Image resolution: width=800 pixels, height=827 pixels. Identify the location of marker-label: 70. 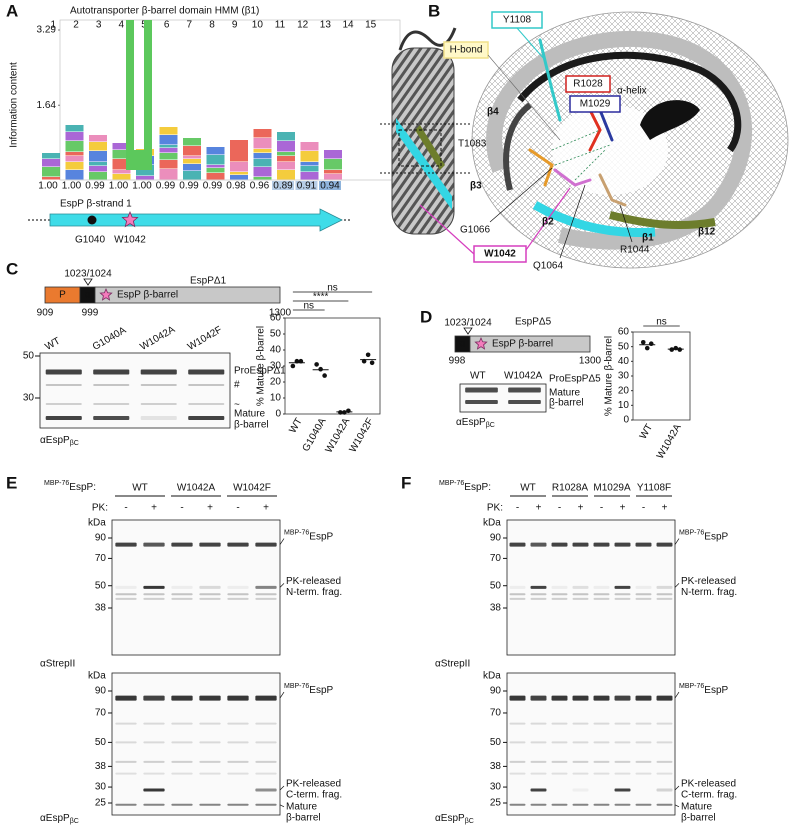
(496, 558).